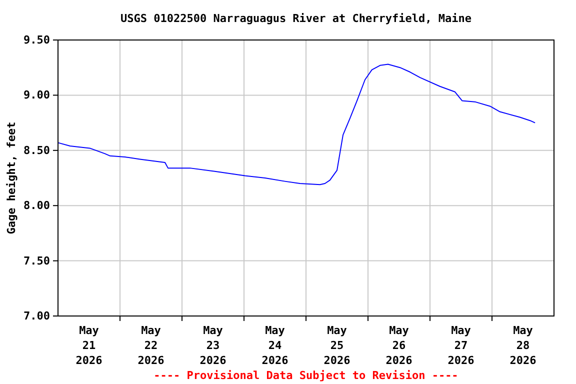  What do you see at coordinates (461, 345) in the screenshot?
I see `x-tick-label: May 27 2026` at bounding box center [461, 345].